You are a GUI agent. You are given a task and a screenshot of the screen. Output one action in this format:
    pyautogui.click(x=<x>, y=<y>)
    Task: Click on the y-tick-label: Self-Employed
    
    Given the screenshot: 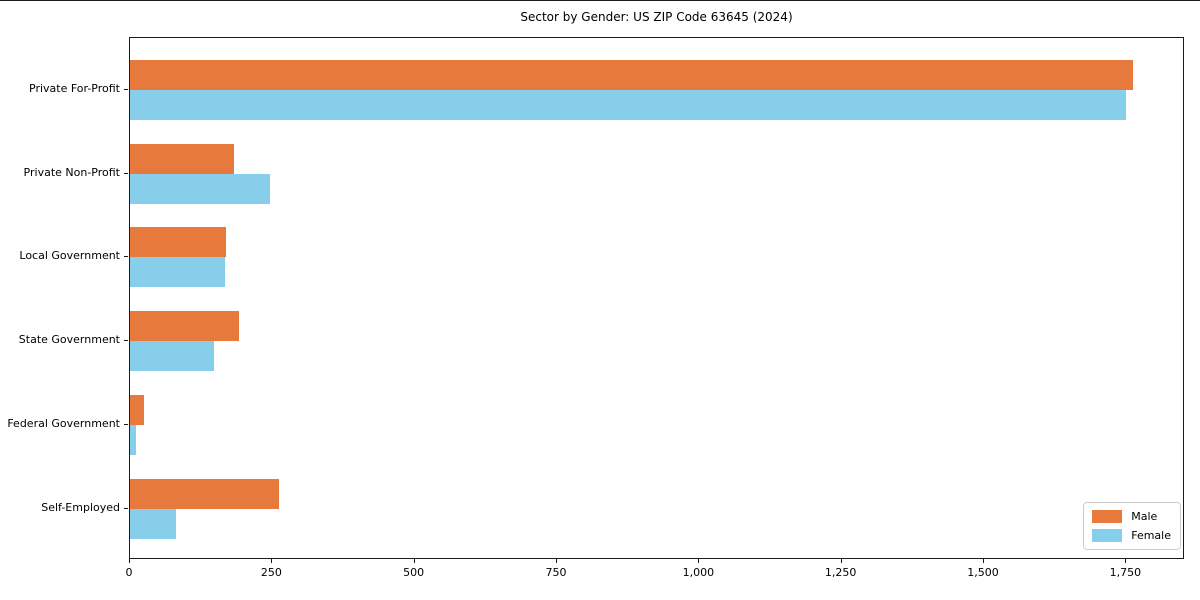 What is the action you would take?
    pyautogui.click(x=80, y=507)
    